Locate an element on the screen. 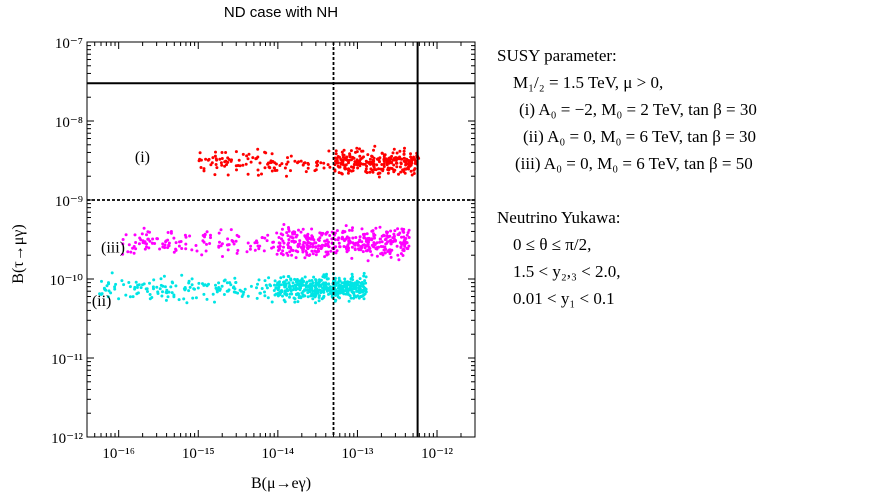 This screenshot has width=872, height=495. data-points is located at coordinates (259, 224).